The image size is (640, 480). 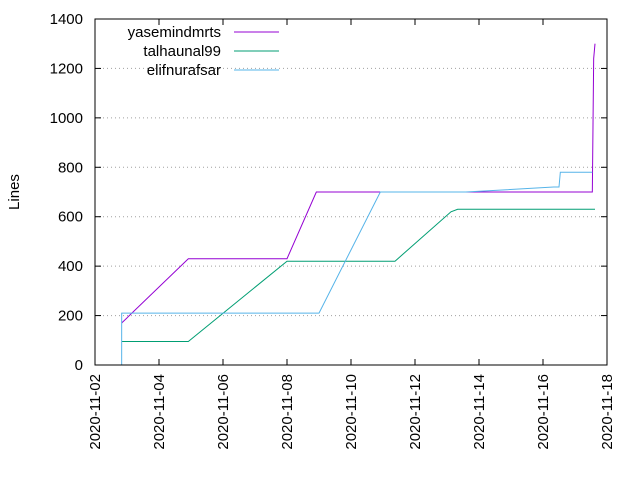 What do you see at coordinates (174, 32) in the screenshot?
I see `legend-label: yasemindmrts` at bounding box center [174, 32].